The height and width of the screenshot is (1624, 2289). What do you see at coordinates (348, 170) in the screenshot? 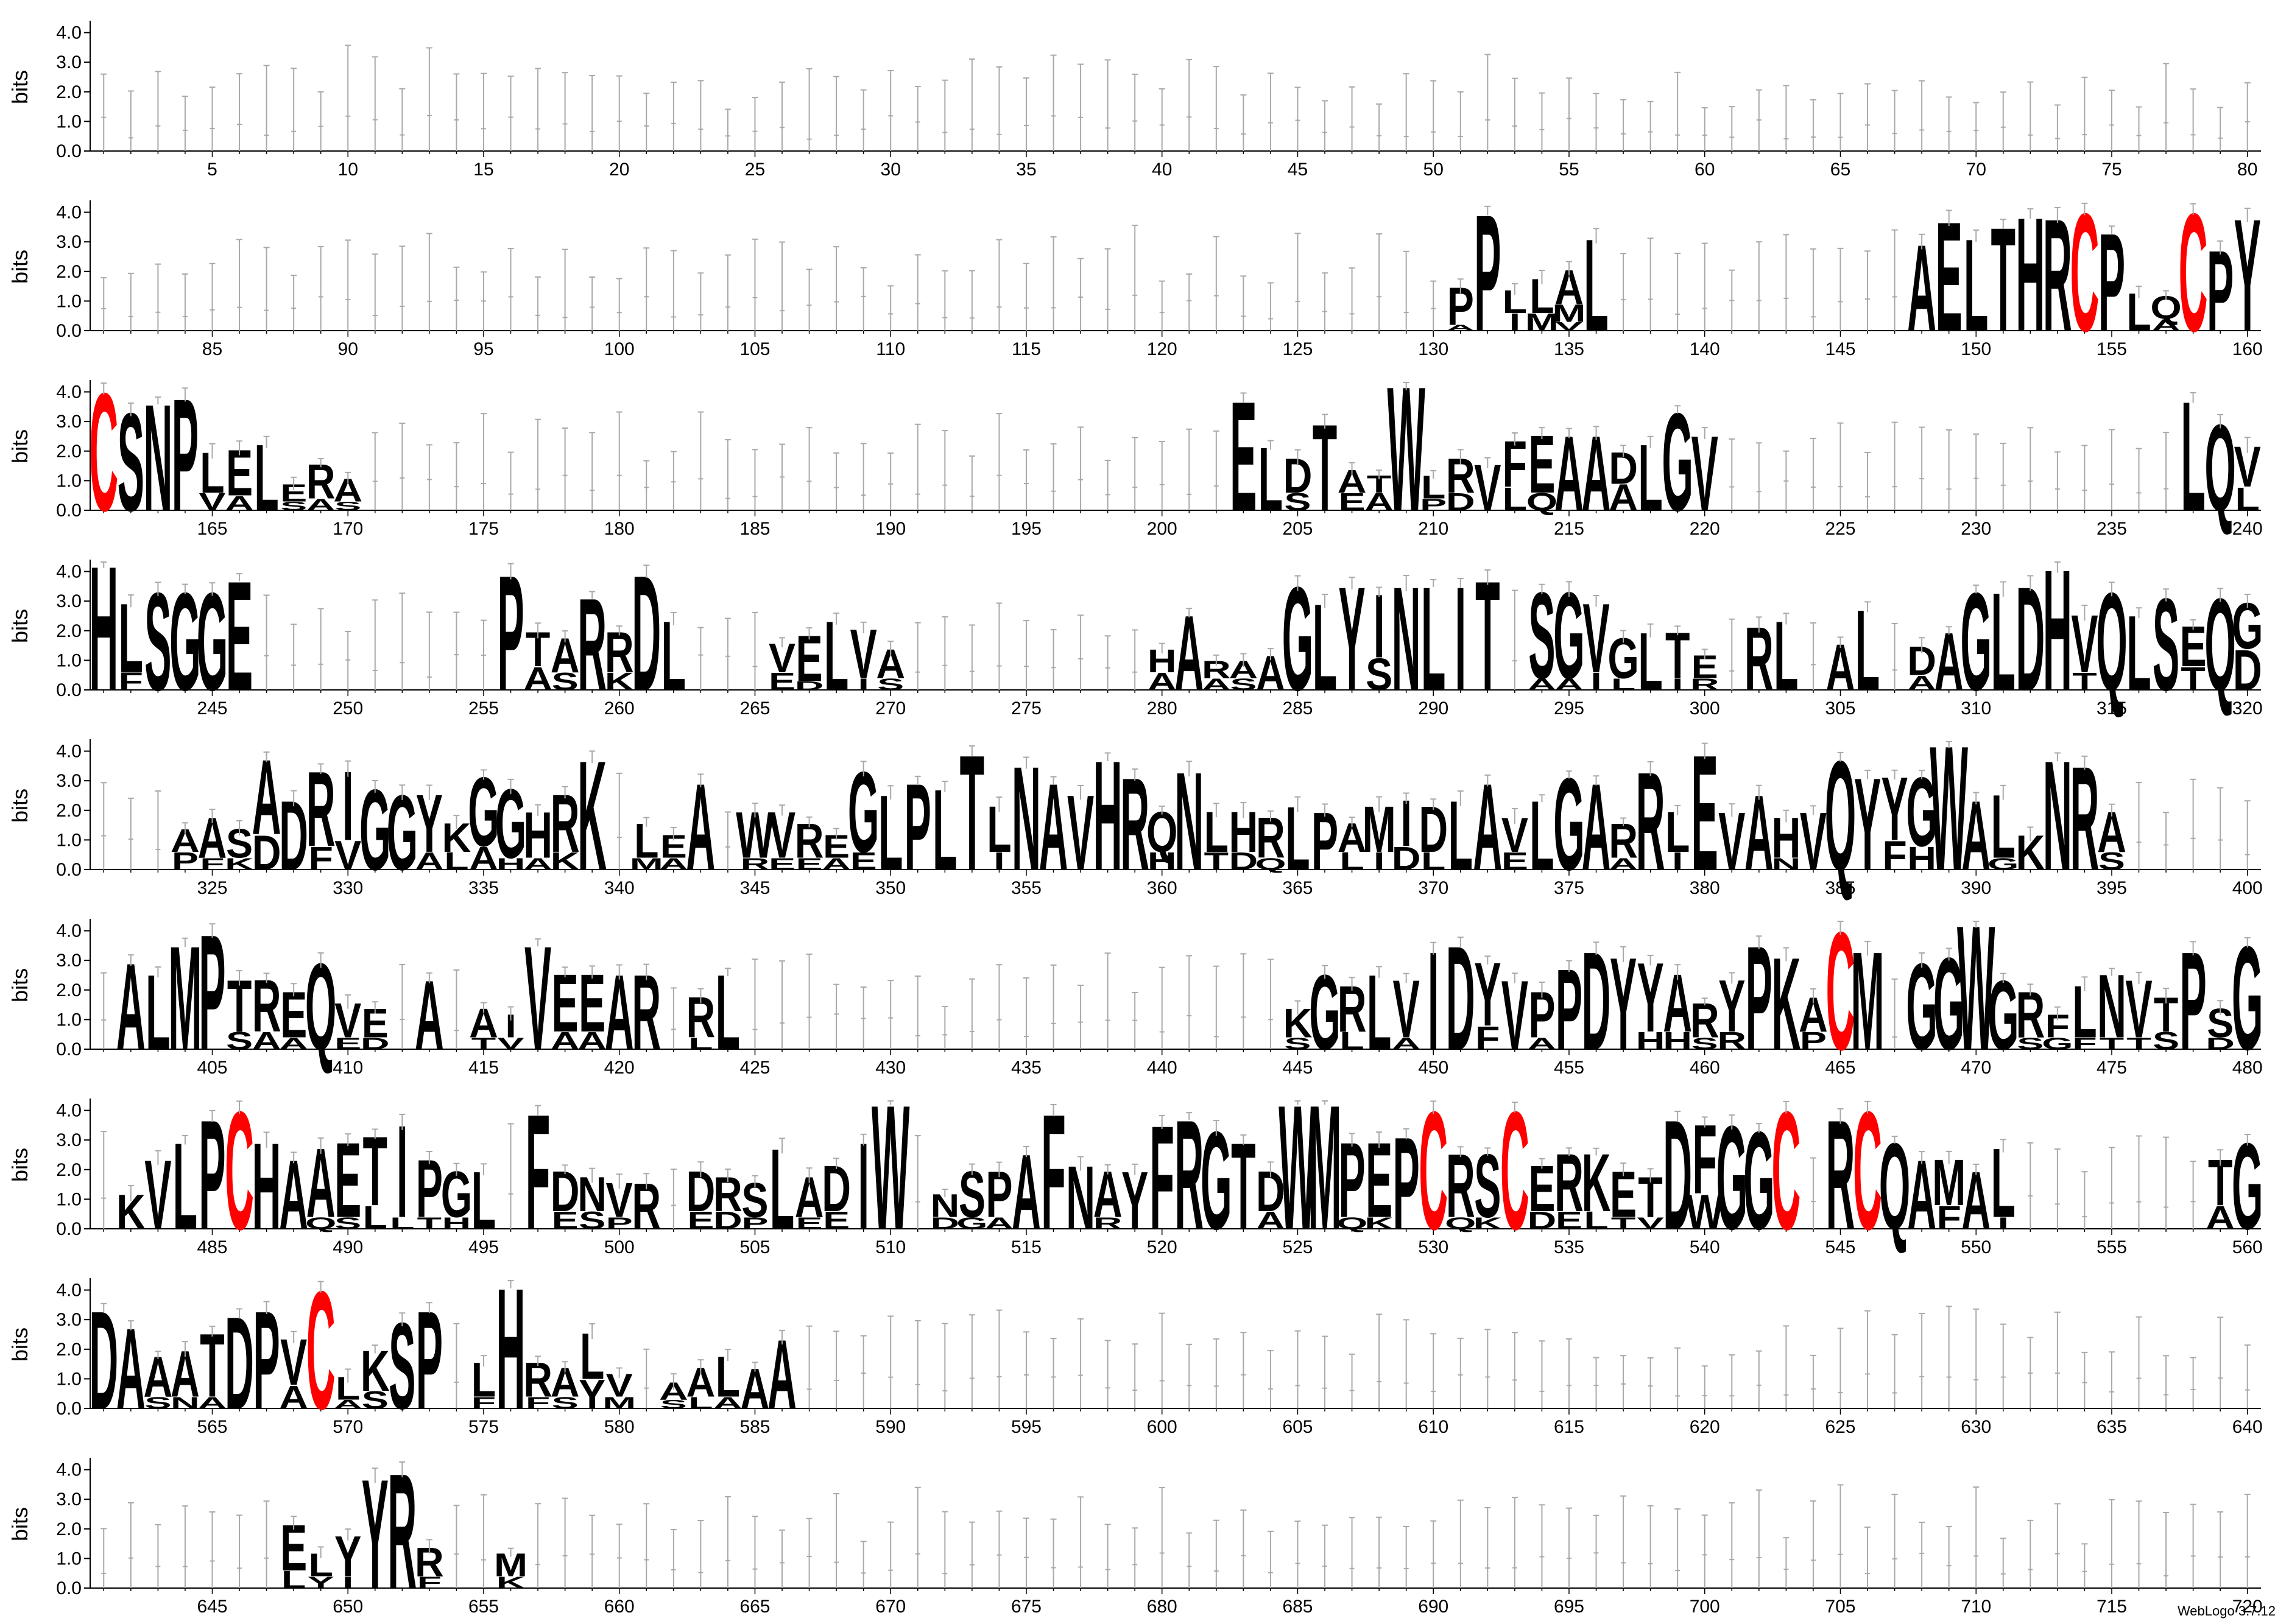
I see `x-tick-label: 10` at bounding box center [348, 170].